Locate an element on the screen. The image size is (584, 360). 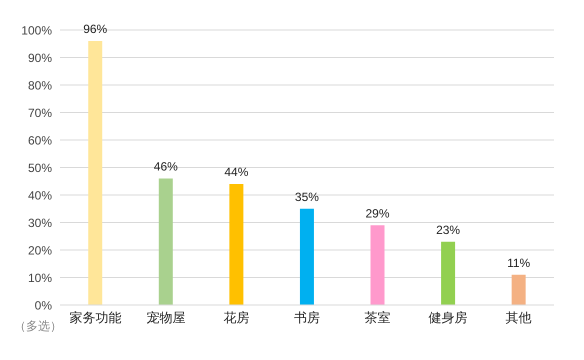
x-tick-label: 宠物屋 is located at coordinates (166, 318).